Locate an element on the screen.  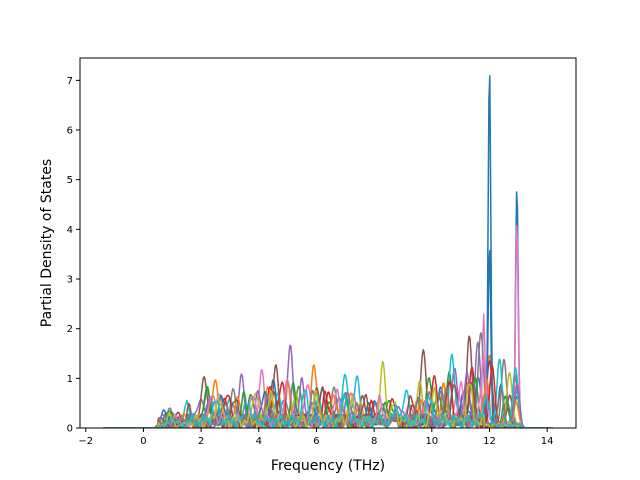
x-tick-label: 14 is located at coordinates (547, 441).